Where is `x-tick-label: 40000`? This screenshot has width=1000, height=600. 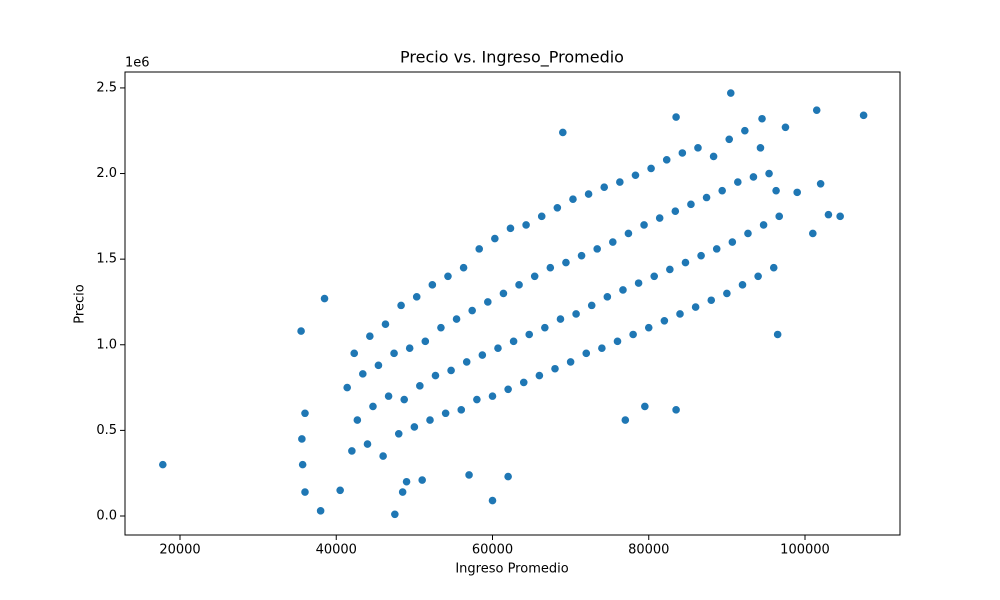
x-tick-label: 40000 is located at coordinates (336, 550).